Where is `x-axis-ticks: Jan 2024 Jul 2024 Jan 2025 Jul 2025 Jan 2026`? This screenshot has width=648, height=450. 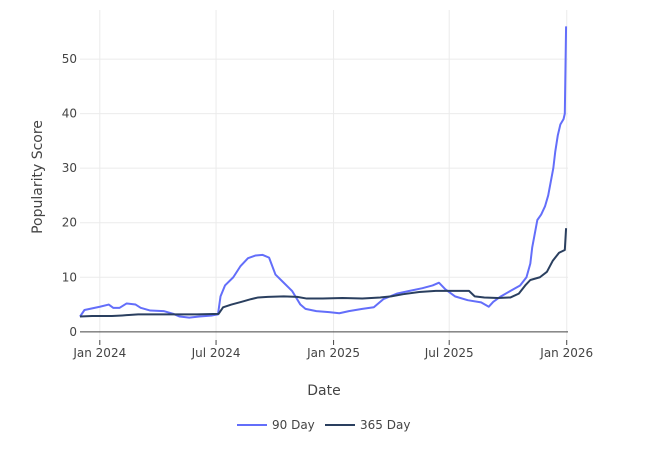 x-axis-ticks: Jan 2024 Jul 2024 Jan 2025 Jul 2025 Jan 2026 is located at coordinates (332, 350).